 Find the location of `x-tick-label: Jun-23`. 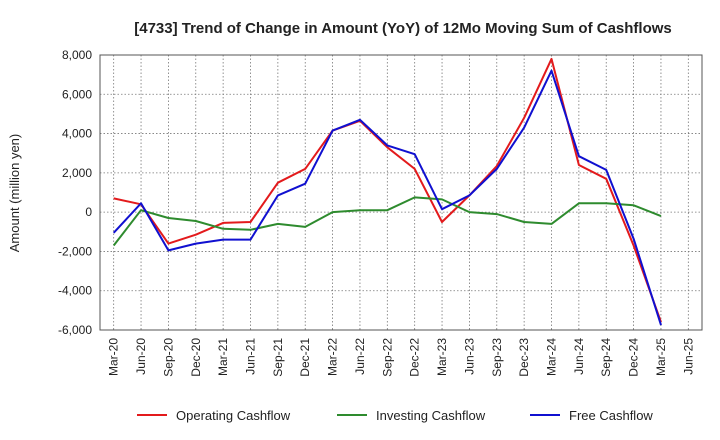

x-tick-label: Jun-23 is located at coordinates (469, 356).